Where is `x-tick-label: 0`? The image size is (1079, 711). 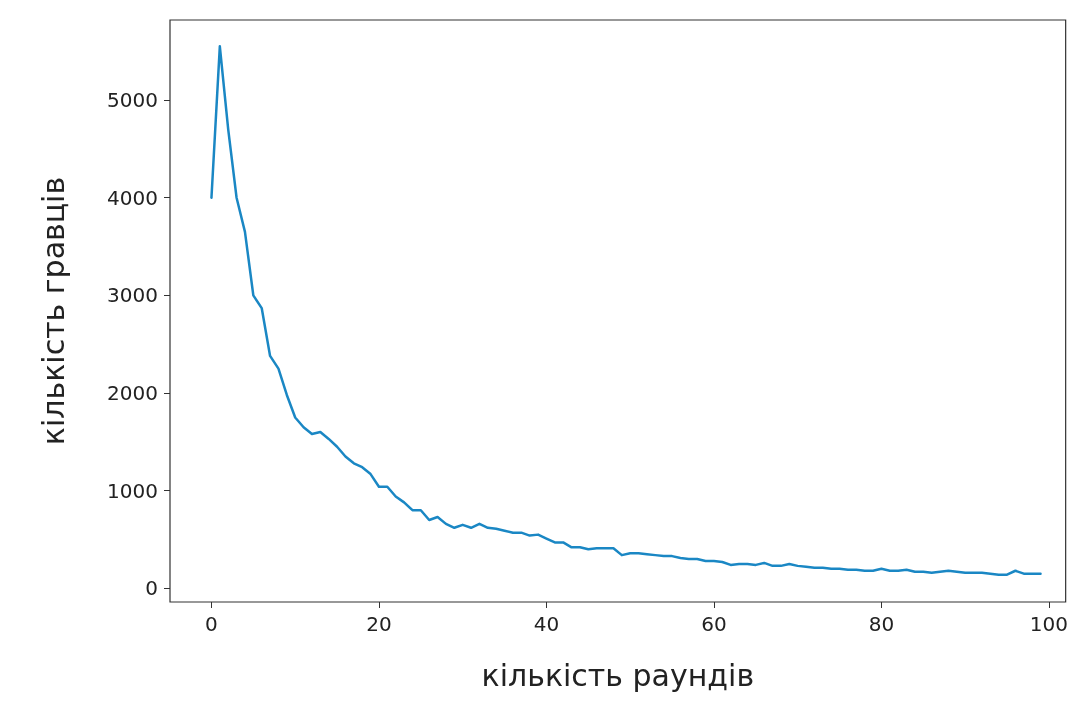 x-tick-label: 0 is located at coordinates (211, 624).